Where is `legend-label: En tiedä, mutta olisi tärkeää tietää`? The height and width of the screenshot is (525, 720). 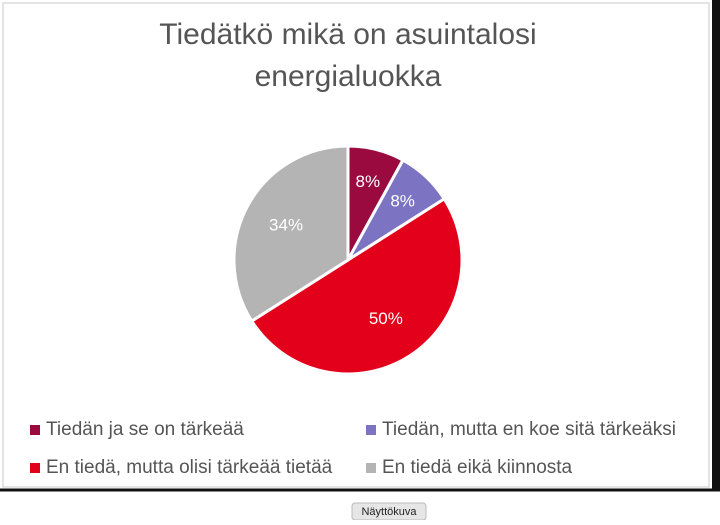
legend-label: En tiedä, mutta olisi tärkeää tietää is located at coordinates (189, 467).